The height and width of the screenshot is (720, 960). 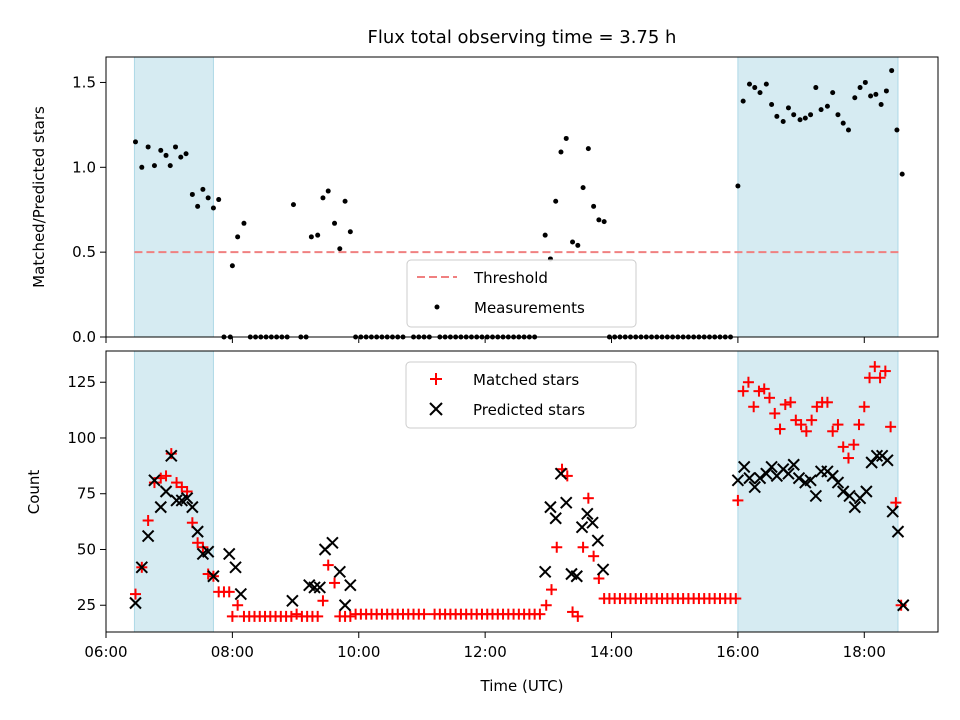 I want to click on legend-predicted-swatch, so click(x=436, y=409).